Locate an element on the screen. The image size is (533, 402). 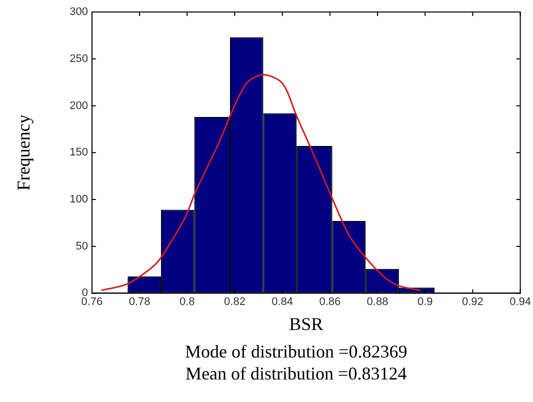
y-tick-label: 300 is located at coordinates (79, 12).